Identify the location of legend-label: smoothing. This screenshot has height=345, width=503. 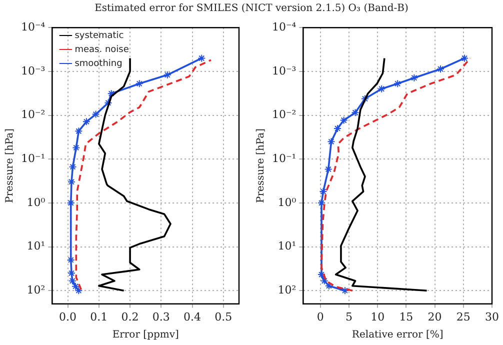
(98, 63).